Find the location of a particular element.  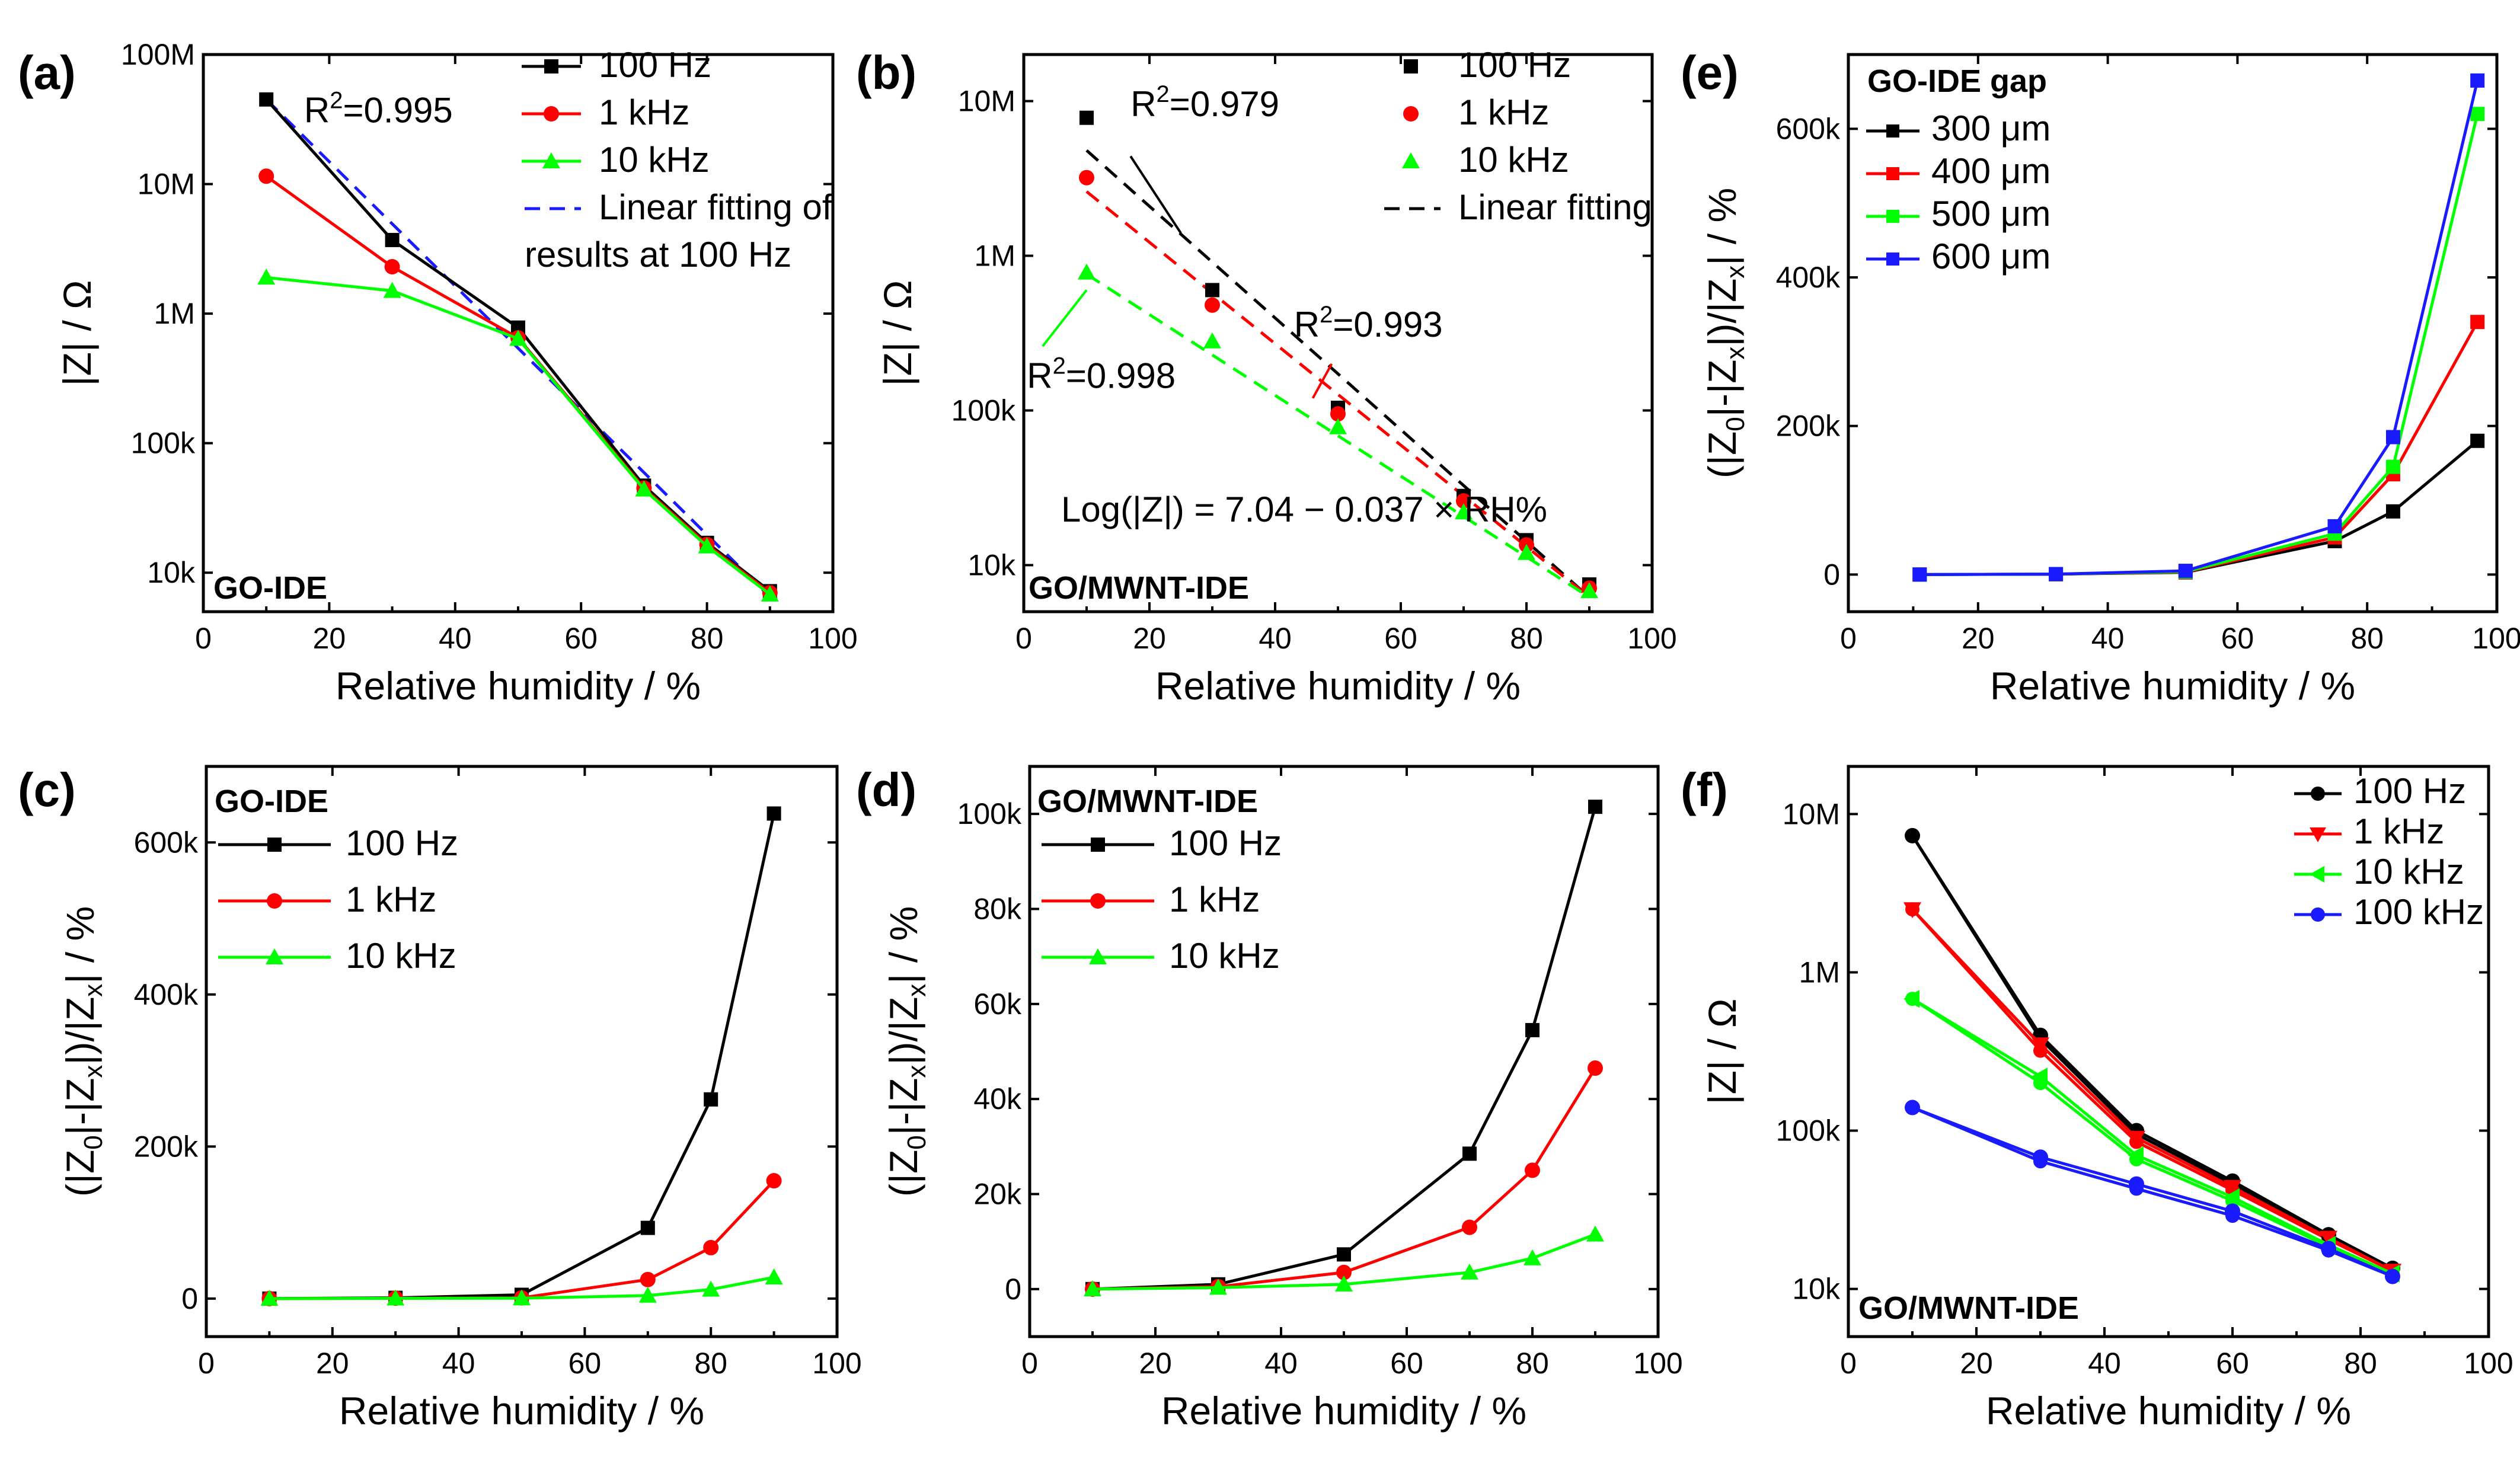

legend-fit-label: Linear fitting is located at coordinates (1555, 207).